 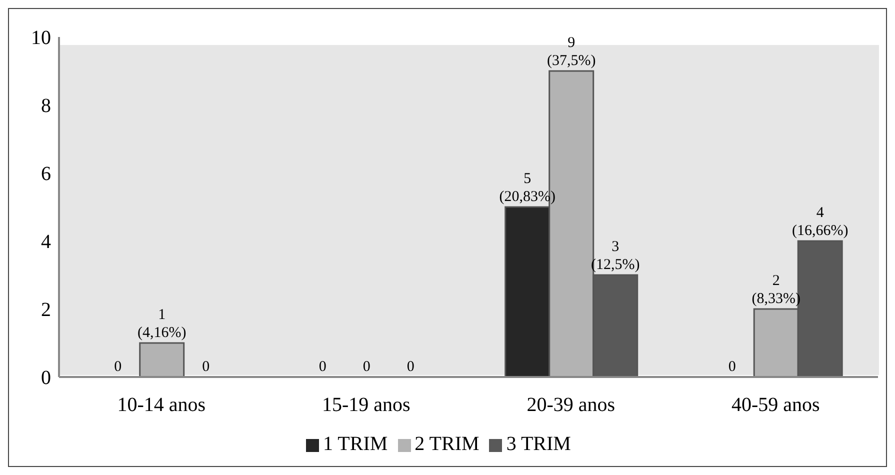 I want to click on y-tick-label: 0, so click(x=46, y=378).